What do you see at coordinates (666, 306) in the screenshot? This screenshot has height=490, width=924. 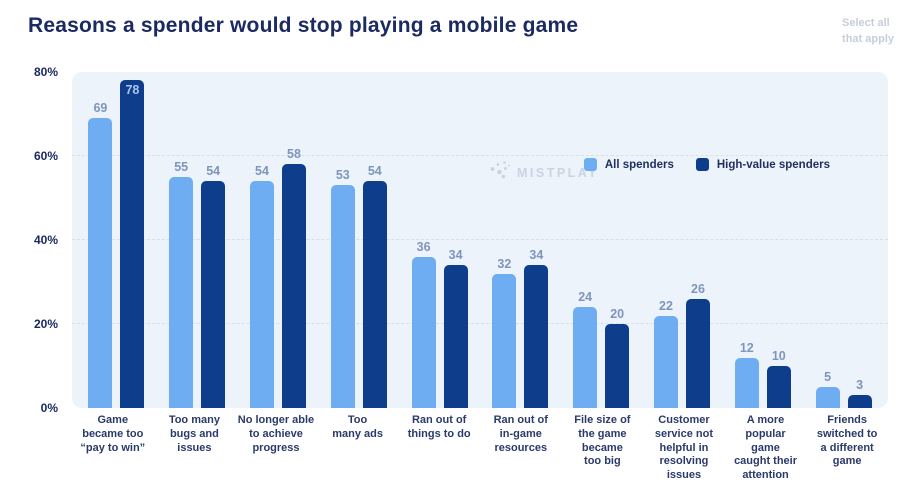 I see `bar-value-label: 22` at bounding box center [666, 306].